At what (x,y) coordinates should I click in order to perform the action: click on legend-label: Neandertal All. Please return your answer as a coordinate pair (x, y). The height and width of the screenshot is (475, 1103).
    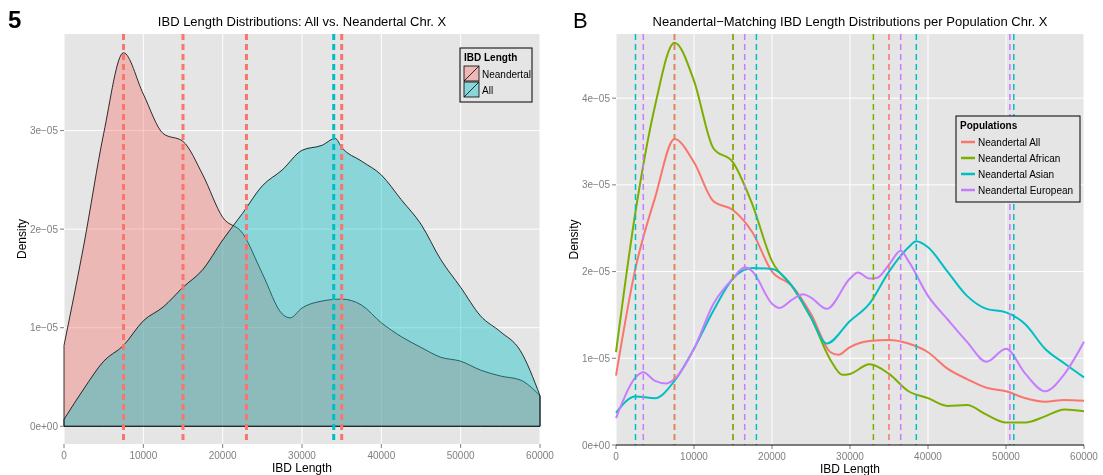
    Looking at the image, I should click on (1009, 142).